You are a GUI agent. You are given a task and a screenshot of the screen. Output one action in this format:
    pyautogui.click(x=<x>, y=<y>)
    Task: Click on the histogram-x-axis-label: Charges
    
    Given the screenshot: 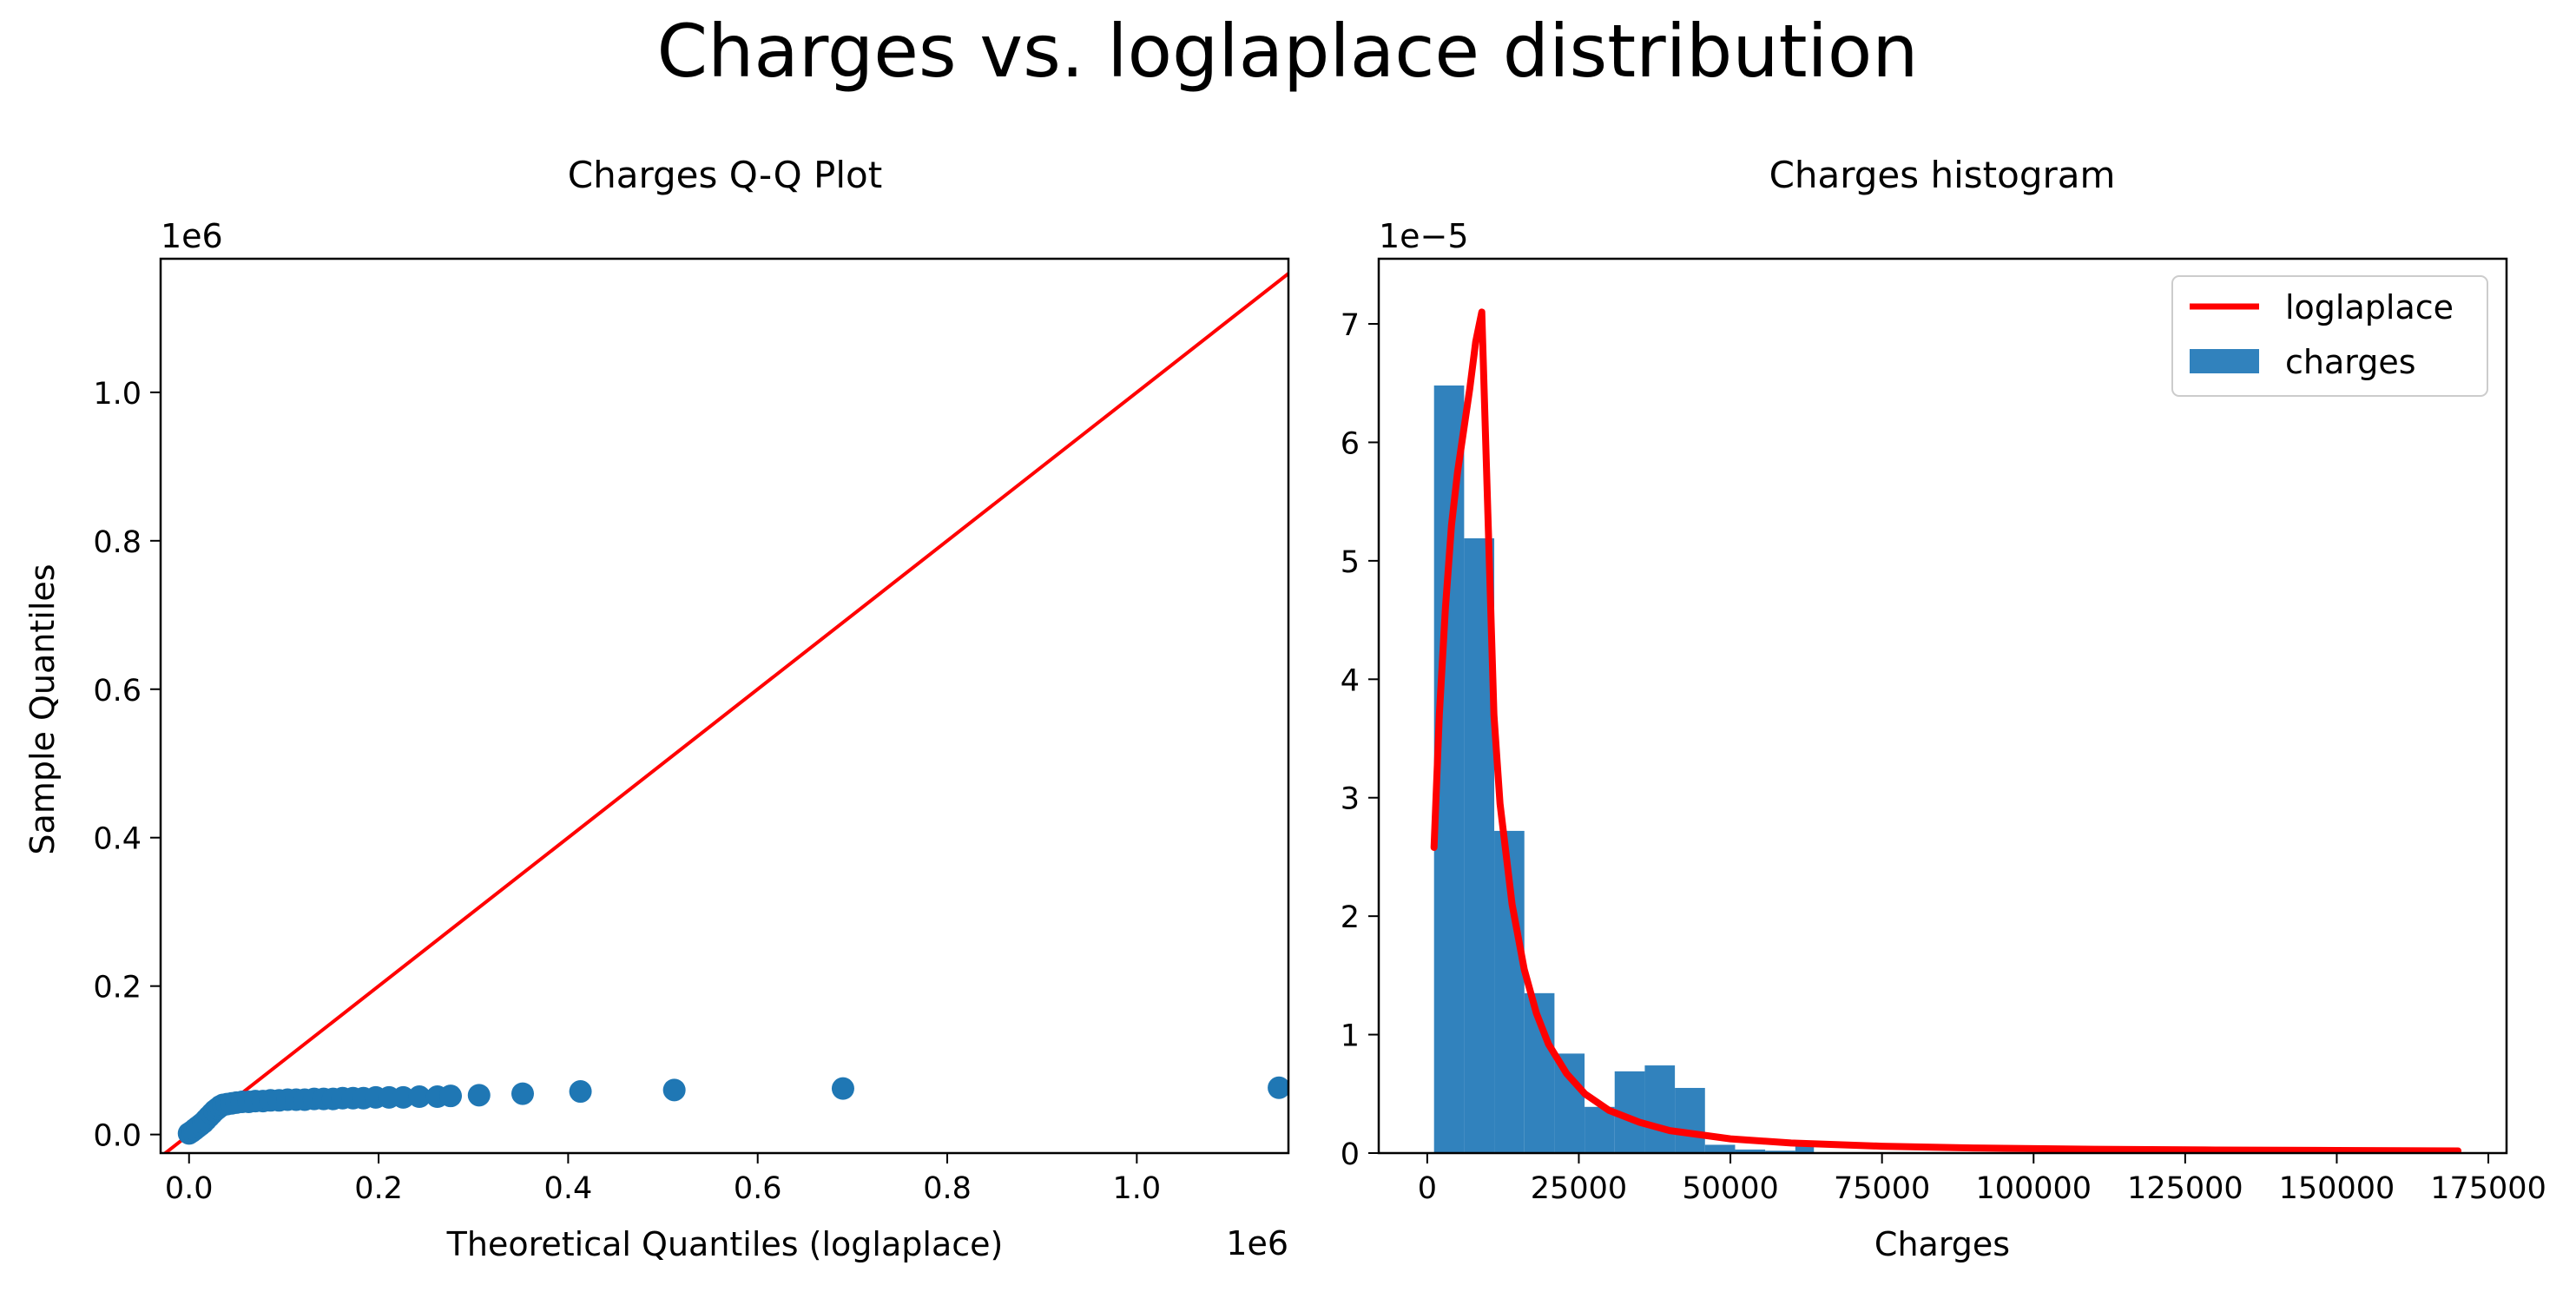 What is the action you would take?
    pyautogui.click(x=1942, y=1244)
    